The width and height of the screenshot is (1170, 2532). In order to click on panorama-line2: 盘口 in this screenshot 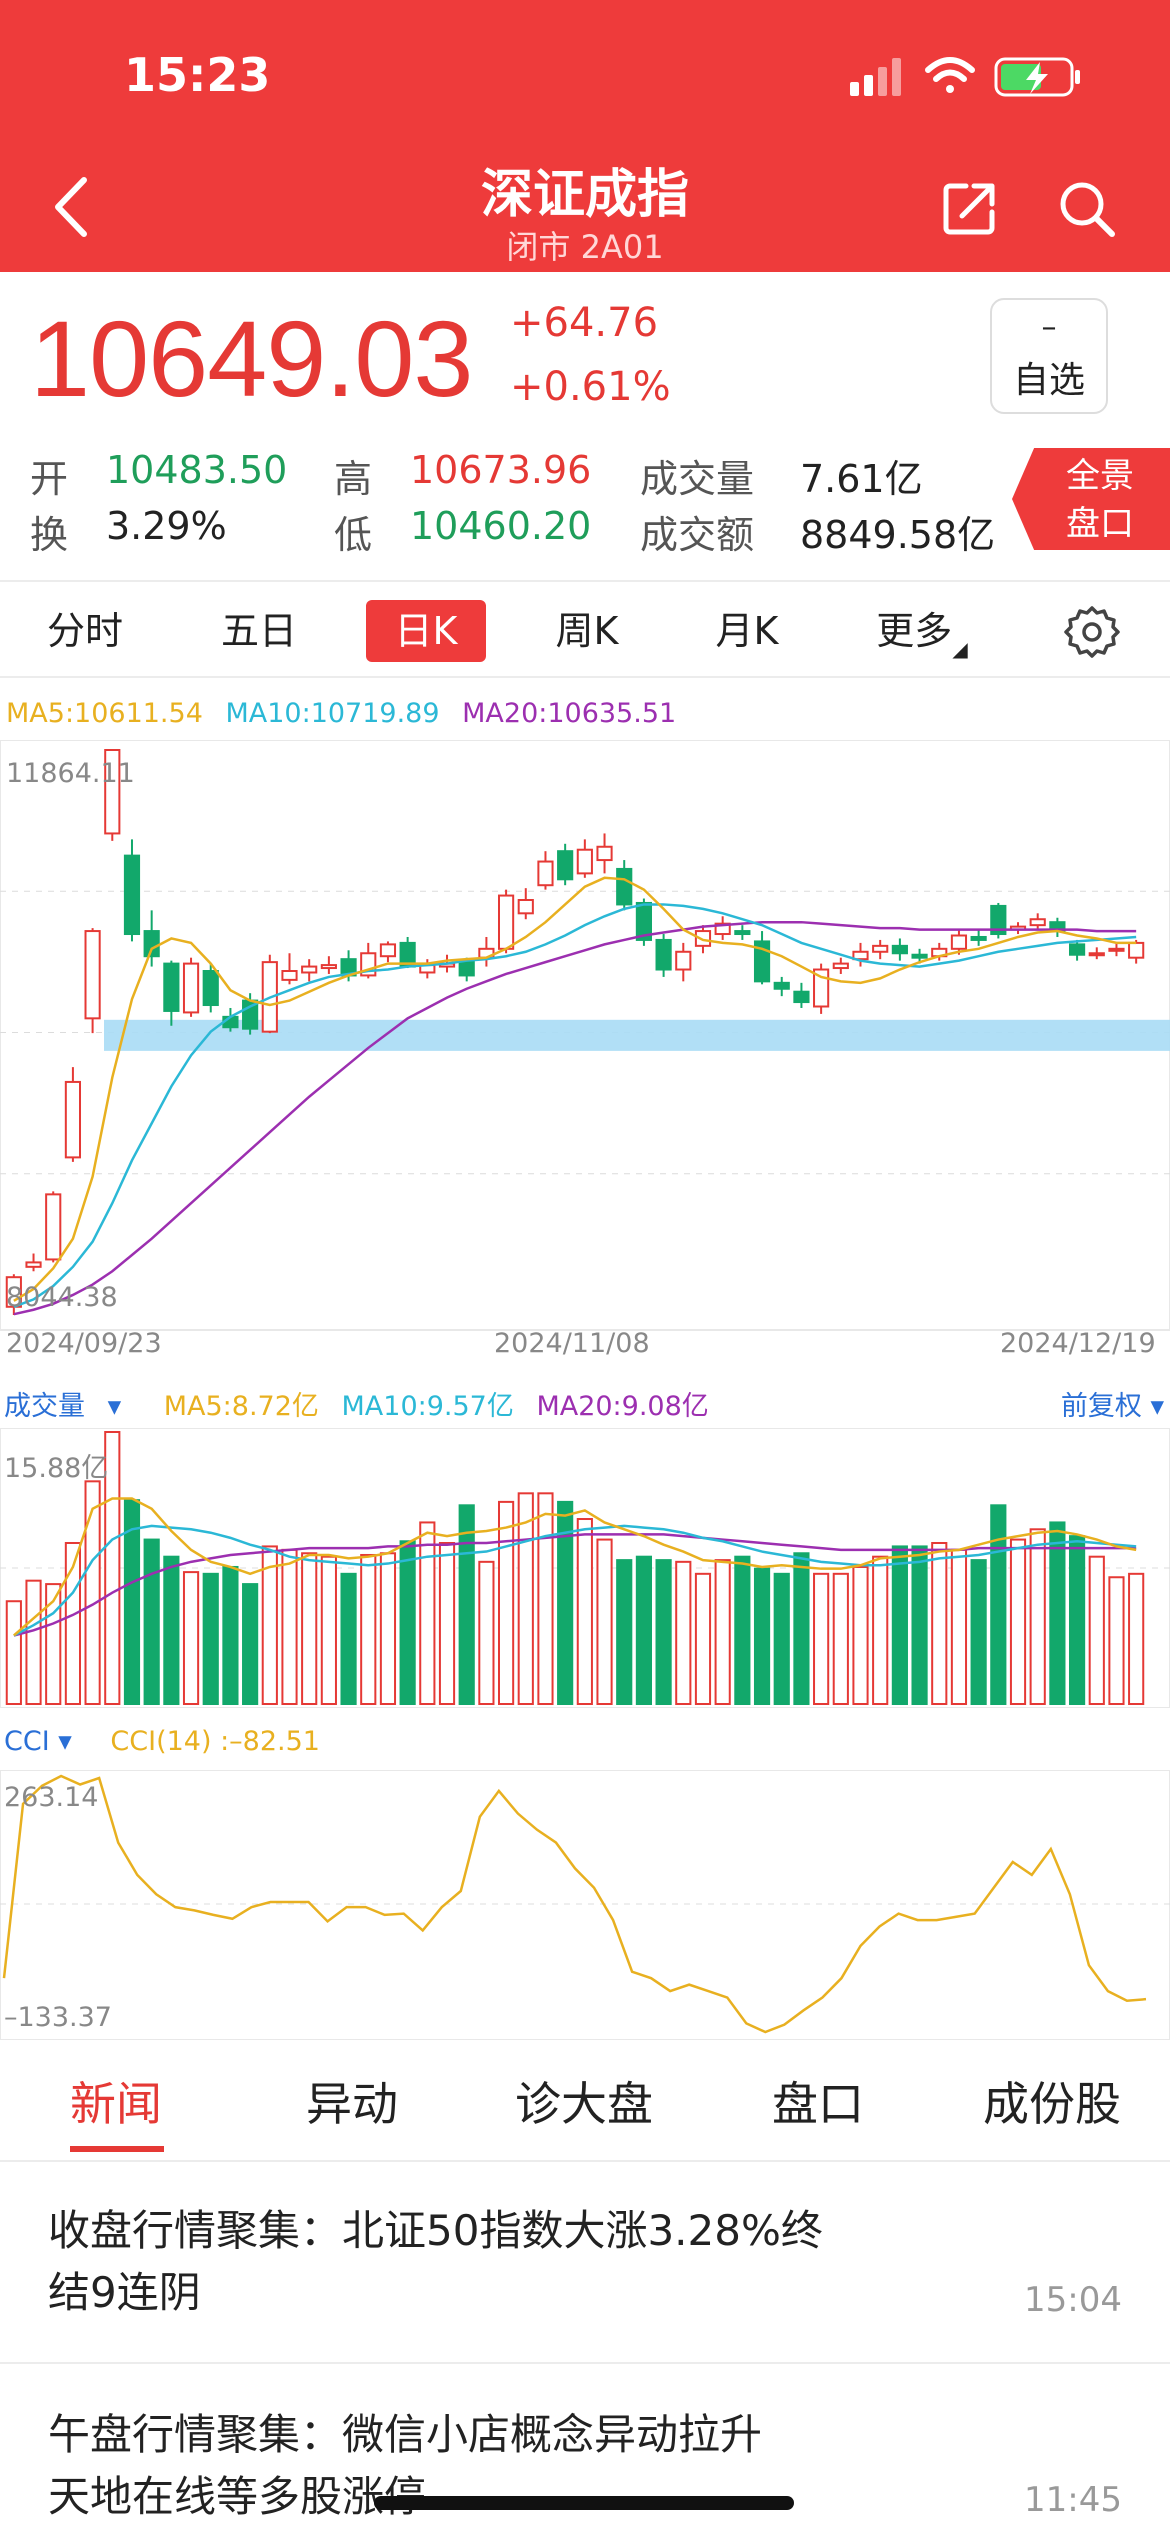, I will do `click(1100, 524)`.